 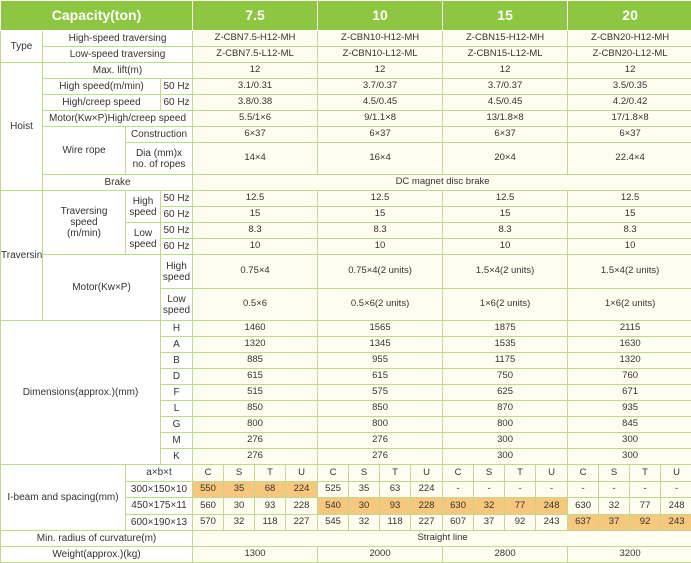 What do you see at coordinates (176, 440) in the screenshot?
I see `cell-text: M` at bounding box center [176, 440].